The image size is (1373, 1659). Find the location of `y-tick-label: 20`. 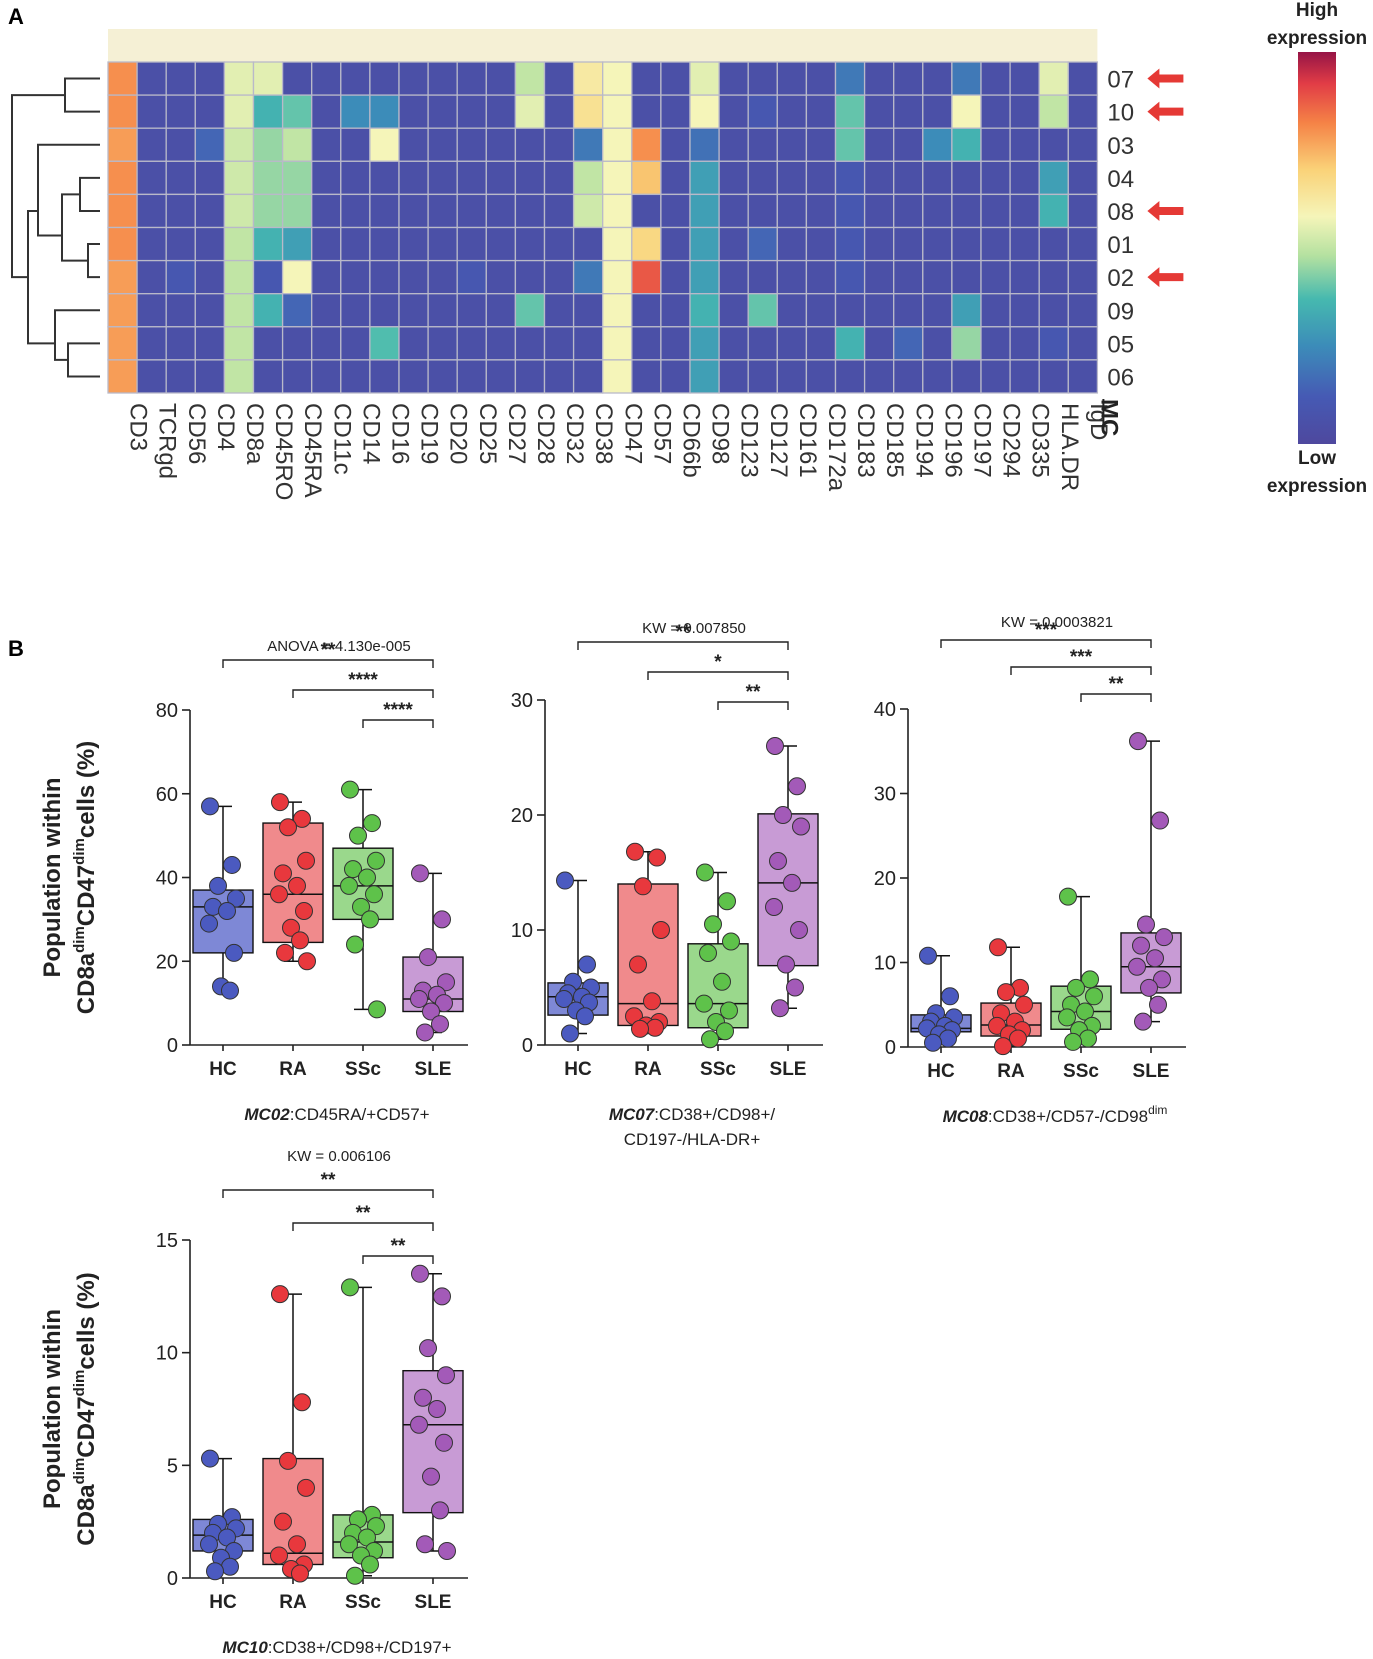

y-tick-label: 20 is located at coordinates (522, 816).